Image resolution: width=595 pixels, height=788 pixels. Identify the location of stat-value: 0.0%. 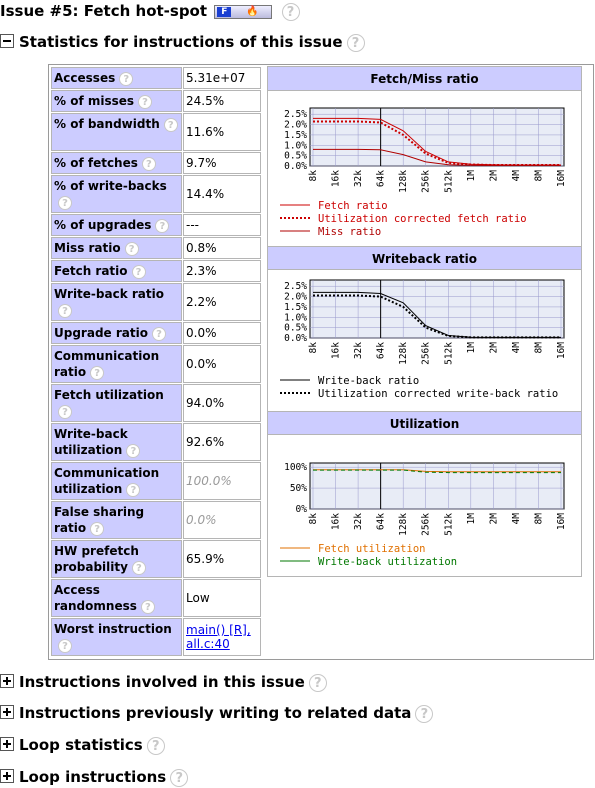
(222, 364).